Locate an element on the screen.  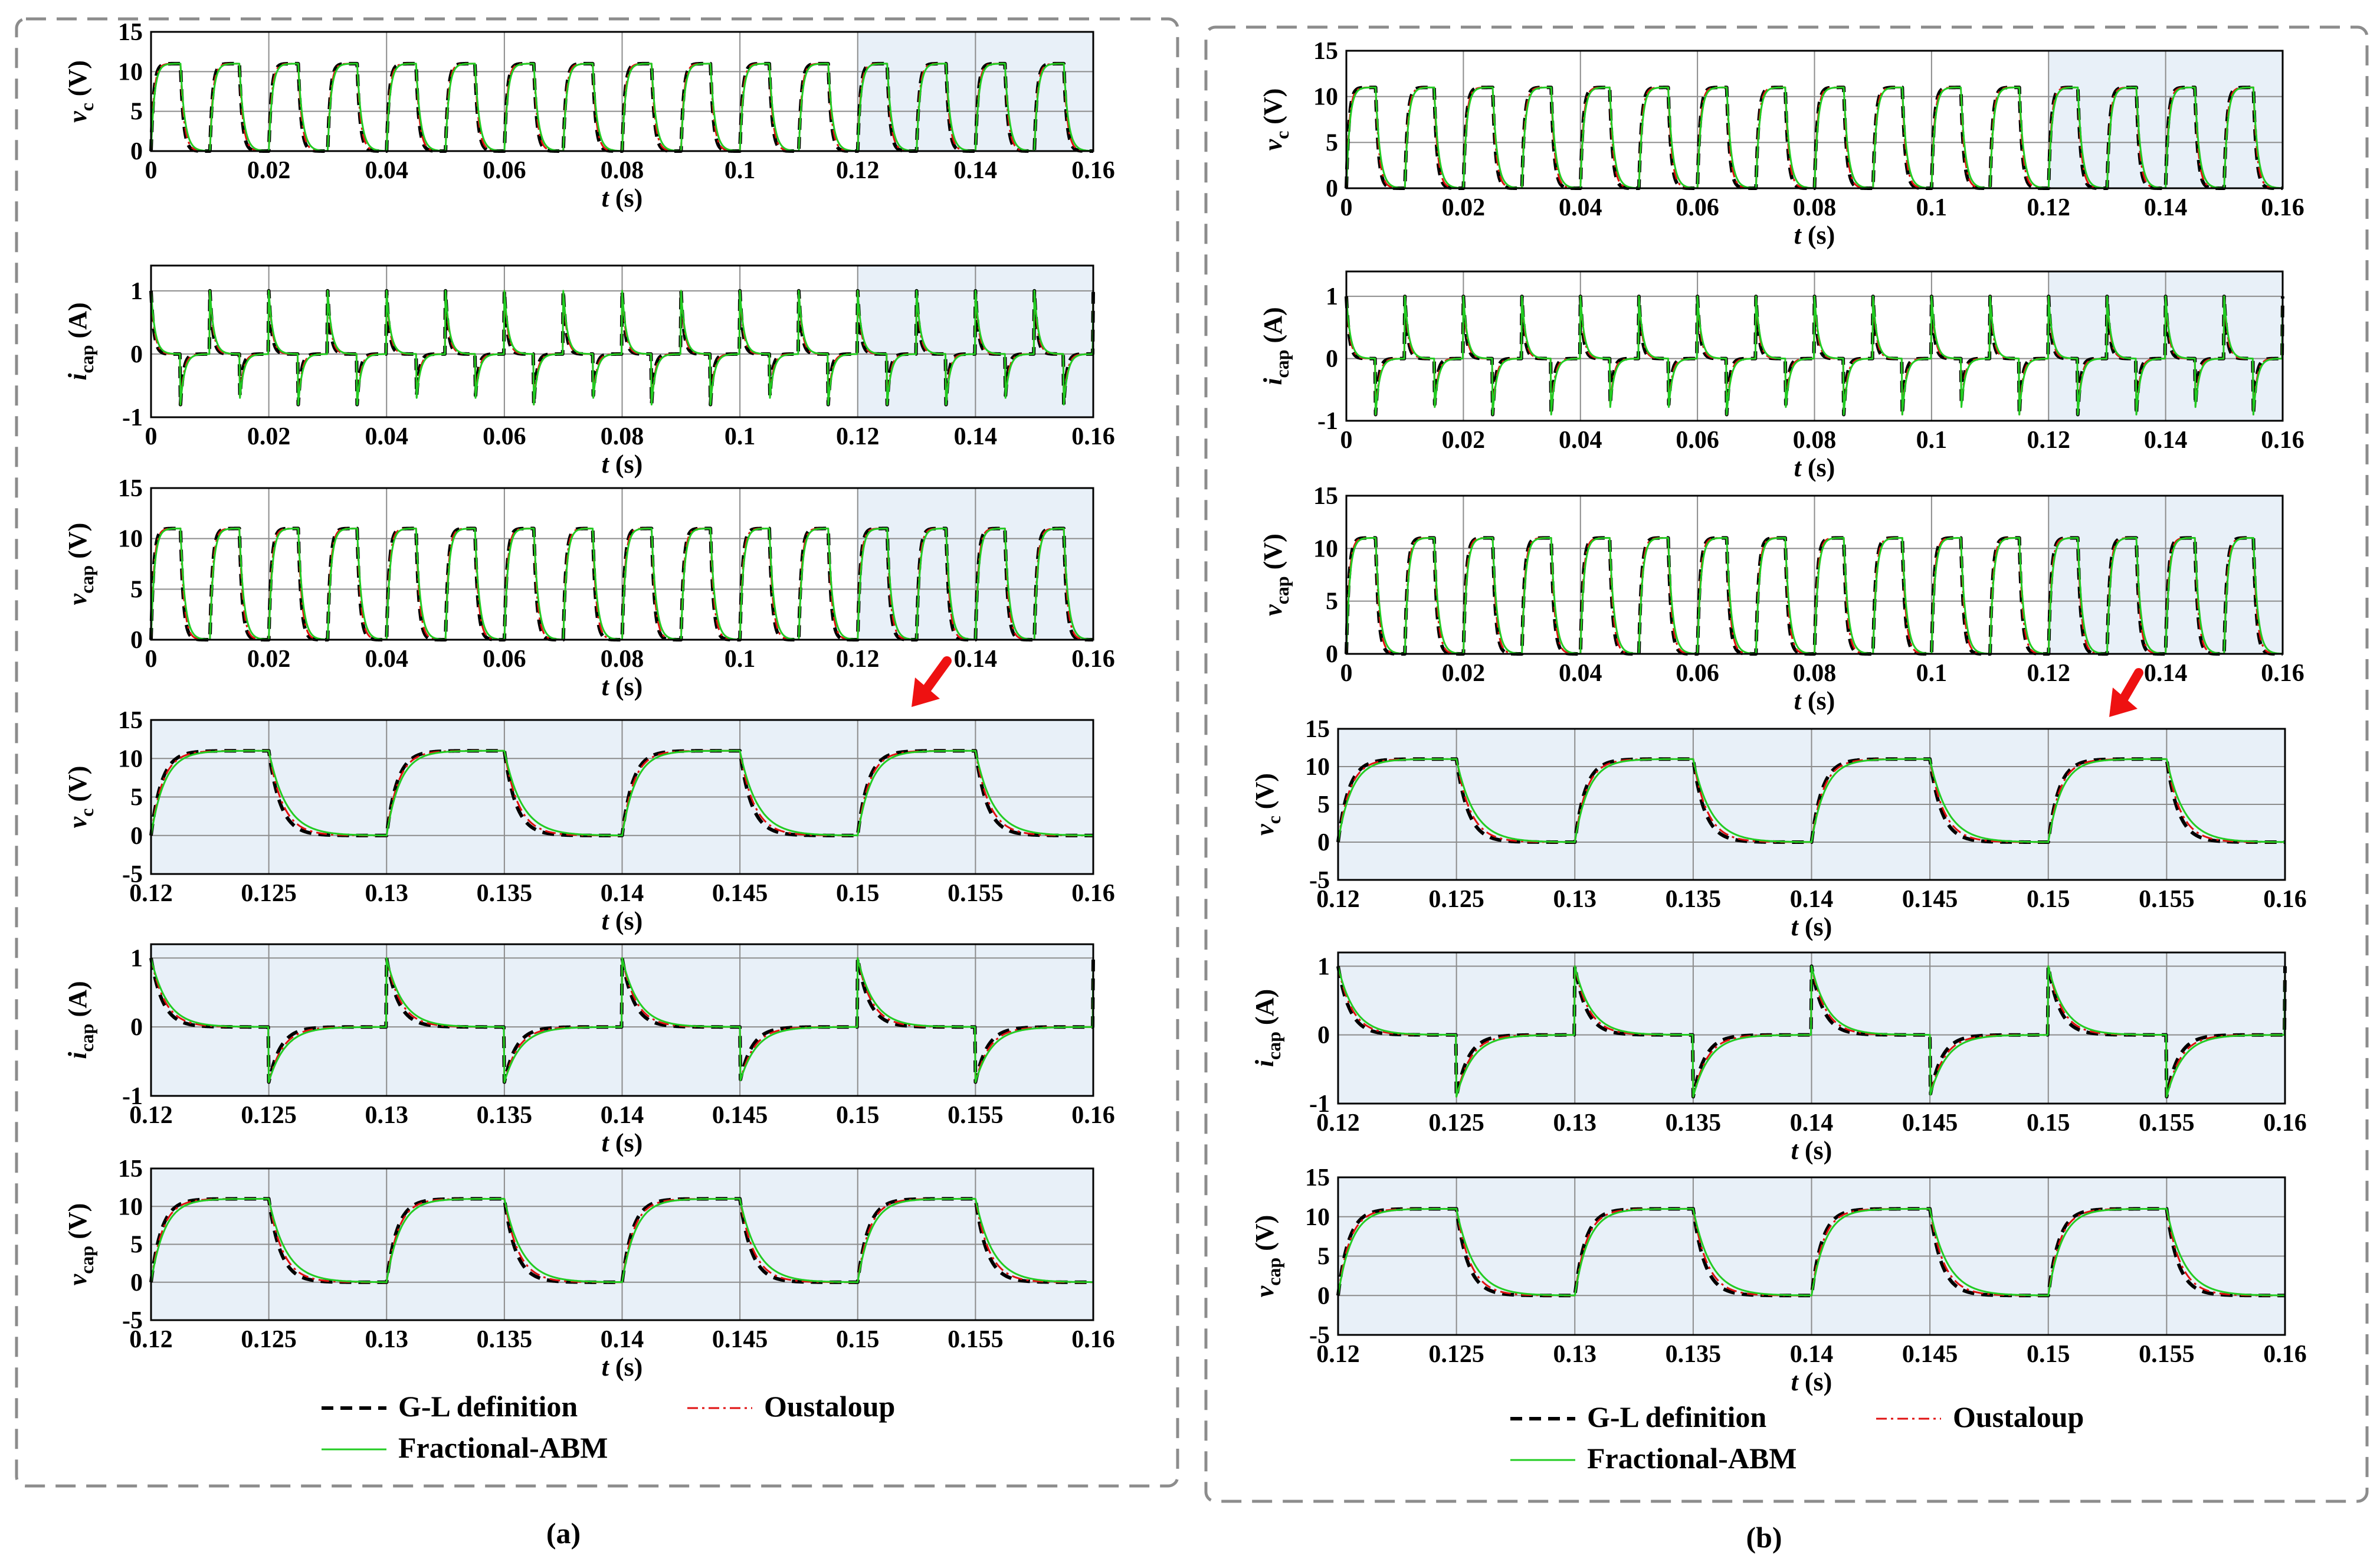
series-line-oustaloup is located at coordinates (622, 584).